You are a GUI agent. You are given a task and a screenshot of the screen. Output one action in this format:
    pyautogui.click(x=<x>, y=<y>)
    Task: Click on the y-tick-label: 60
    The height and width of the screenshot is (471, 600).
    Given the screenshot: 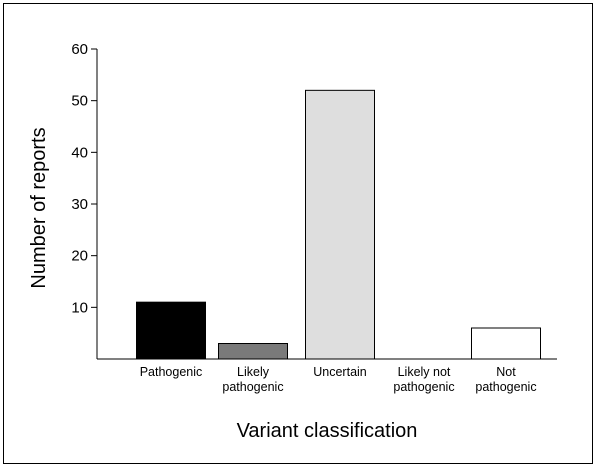 What is the action you would take?
    pyautogui.click(x=79, y=49)
    